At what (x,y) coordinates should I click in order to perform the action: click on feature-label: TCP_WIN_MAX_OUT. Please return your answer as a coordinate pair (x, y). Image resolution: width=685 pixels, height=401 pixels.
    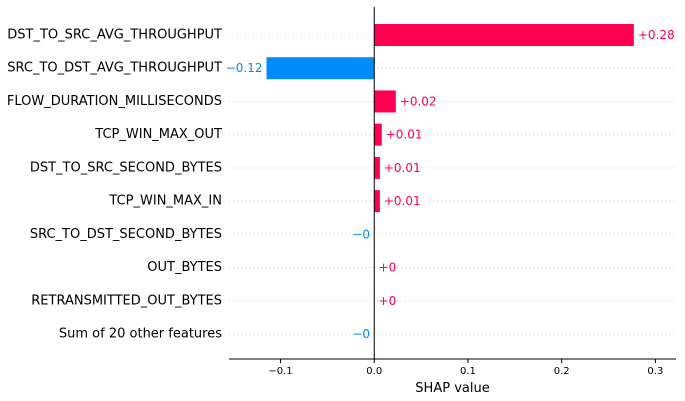
    Looking at the image, I should click on (158, 134).